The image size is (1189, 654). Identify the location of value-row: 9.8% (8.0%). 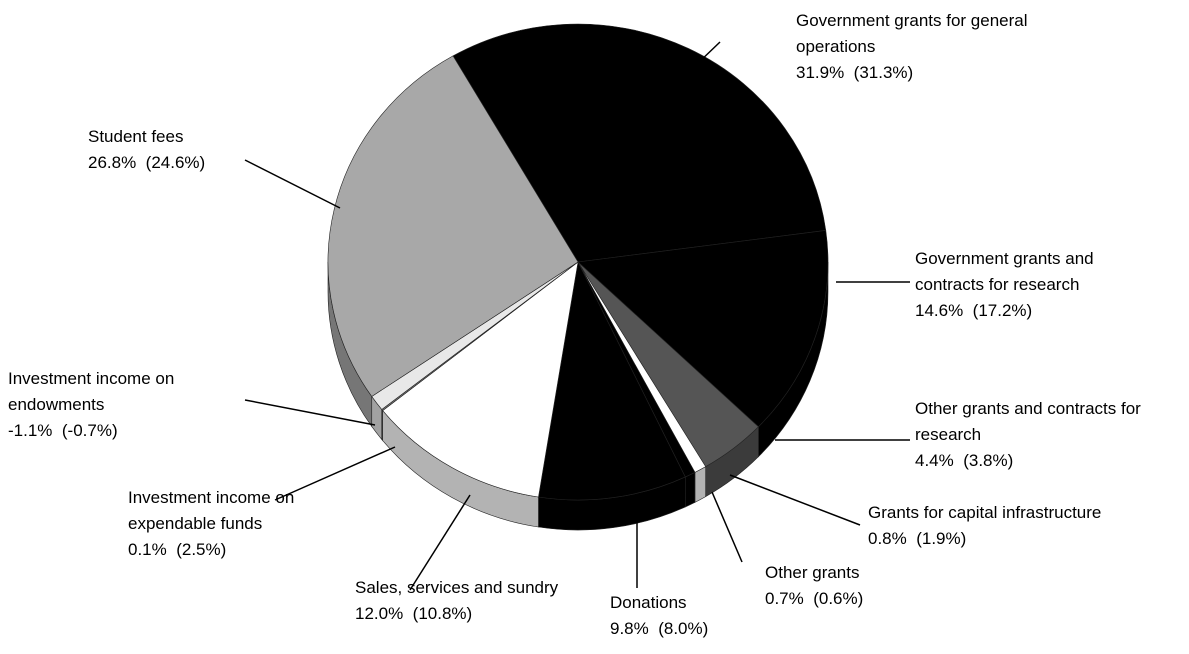
(685, 629).